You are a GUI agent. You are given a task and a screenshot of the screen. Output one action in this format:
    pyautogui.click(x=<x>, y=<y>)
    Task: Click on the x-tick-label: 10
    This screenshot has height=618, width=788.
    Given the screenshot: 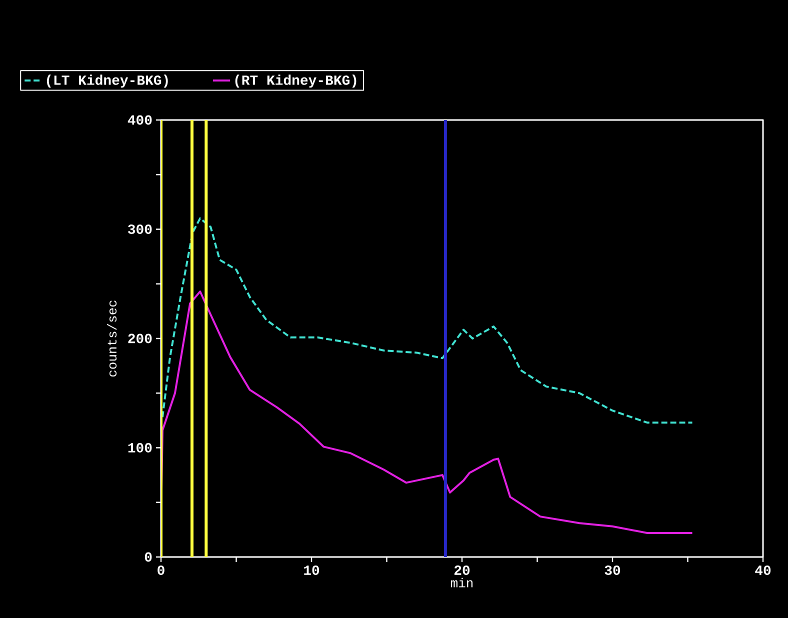 What is the action you would take?
    pyautogui.click(x=312, y=570)
    